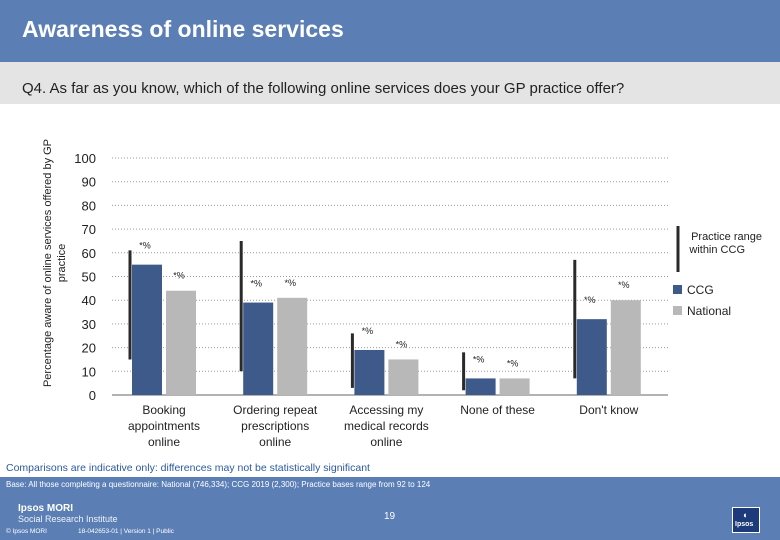 The image size is (780, 540). What do you see at coordinates (89, 205) in the screenshot?
I see `y-tick-label: 80` at bounding box center [89, 205].